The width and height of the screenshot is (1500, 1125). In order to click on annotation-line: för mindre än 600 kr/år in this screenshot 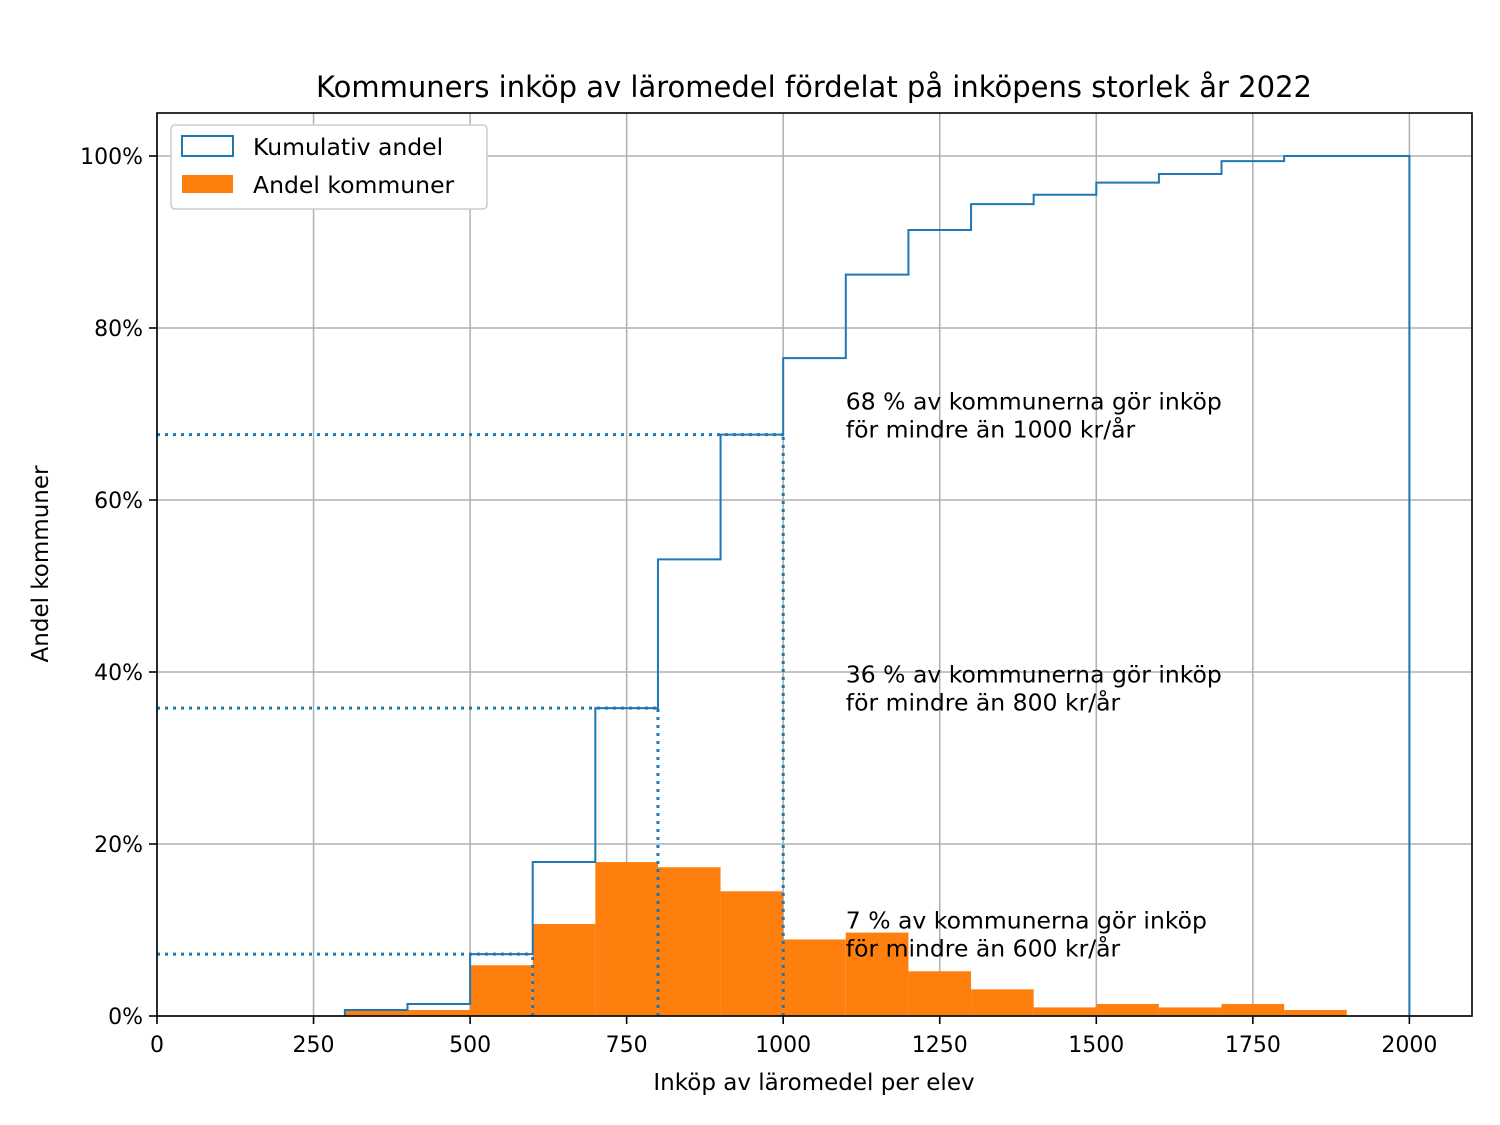, I will do `click(983, 948)`.